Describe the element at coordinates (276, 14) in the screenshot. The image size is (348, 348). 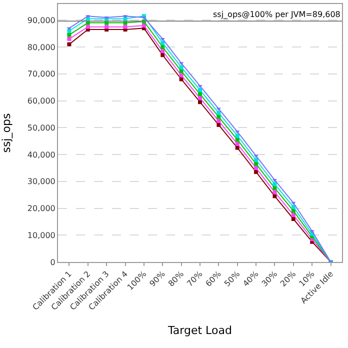
I see `ref-line-label: ssj_ops@100% per JVM=89,608` at that location.